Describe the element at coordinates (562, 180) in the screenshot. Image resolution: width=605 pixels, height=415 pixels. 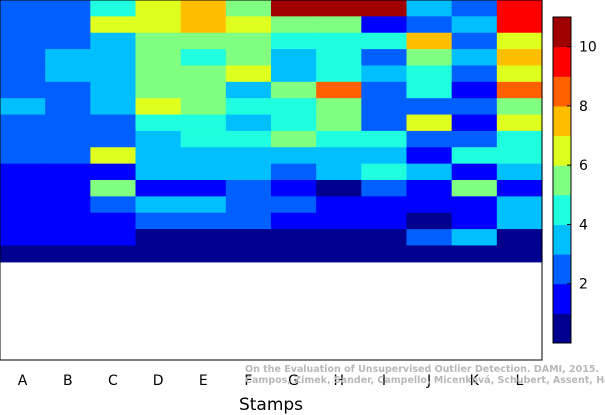
I see `colorbar-frame` at that location.